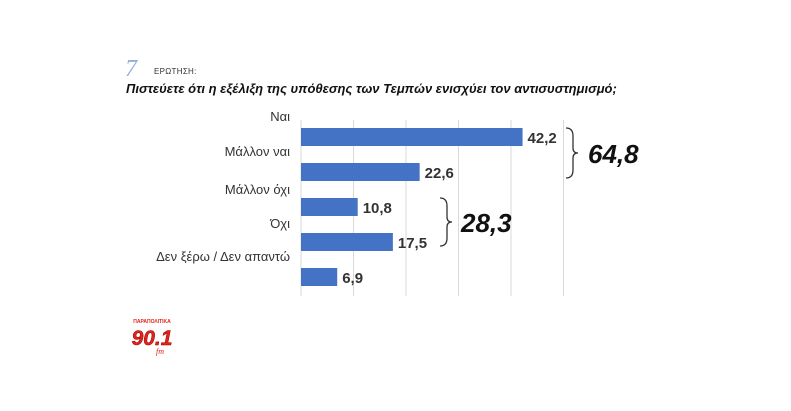  Describe the element at coordinates (258, 151) in the screenshot. I see `category-label: Μάλλον ναι` at that location.